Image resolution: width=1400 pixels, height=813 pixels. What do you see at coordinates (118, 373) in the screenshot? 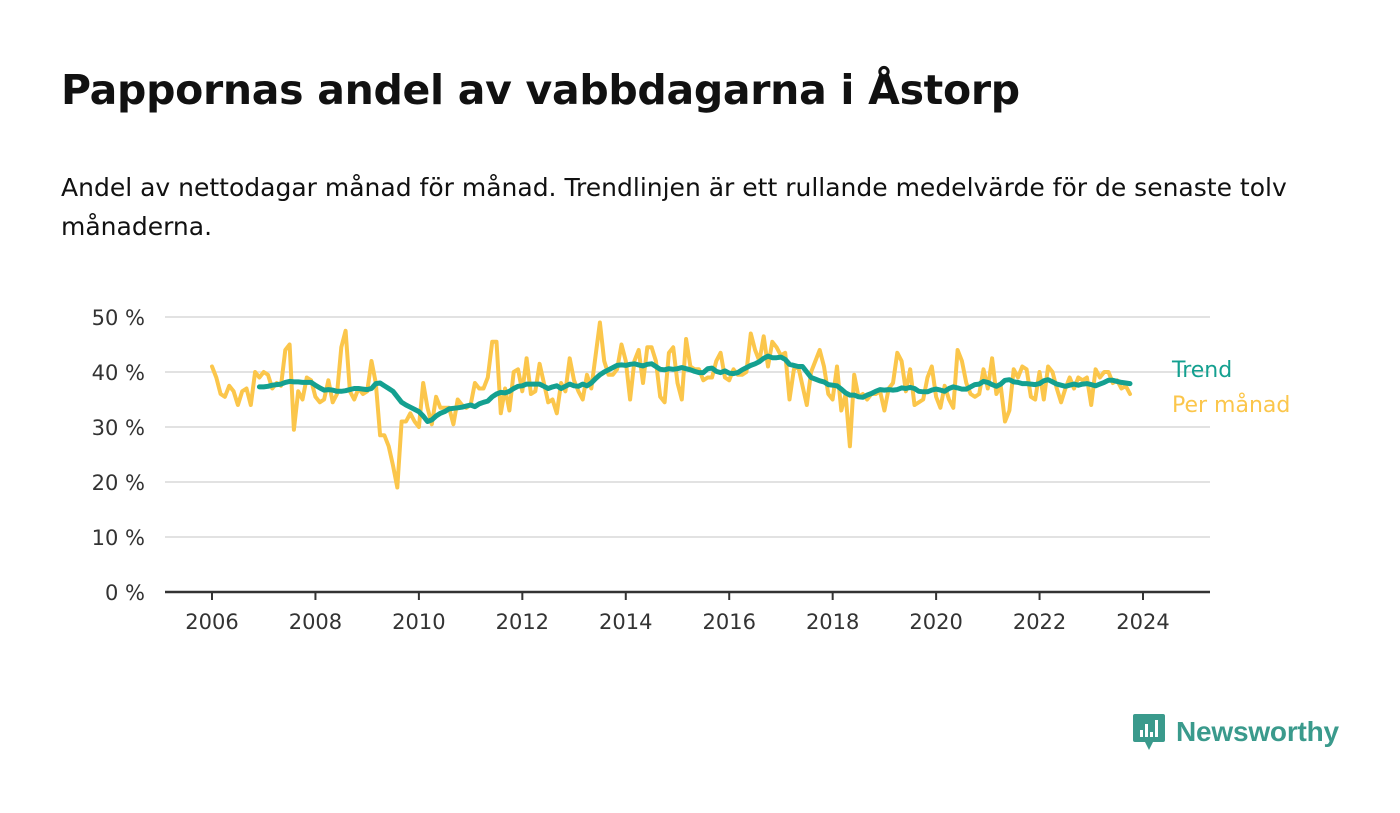
I see `y-tick-label: 40 %` at bounding box center [118, 373].